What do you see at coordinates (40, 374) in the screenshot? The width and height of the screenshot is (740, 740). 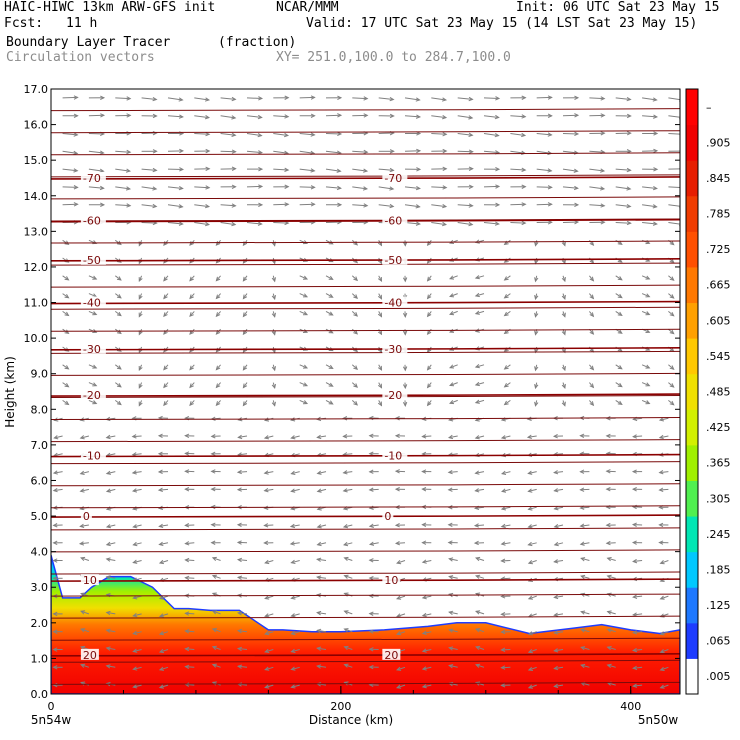 I see `y-tick-label: 9.0` at bounding box center [40, 374].